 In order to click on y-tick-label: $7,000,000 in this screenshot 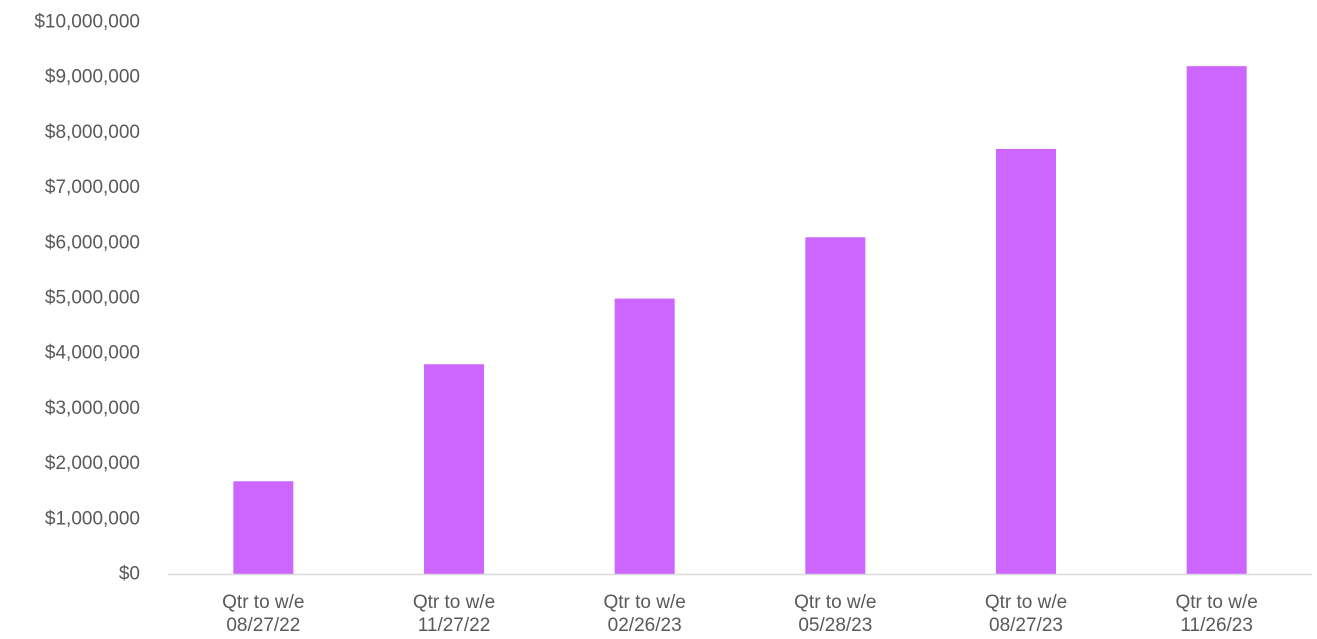, I will do `click(92, 187)`.